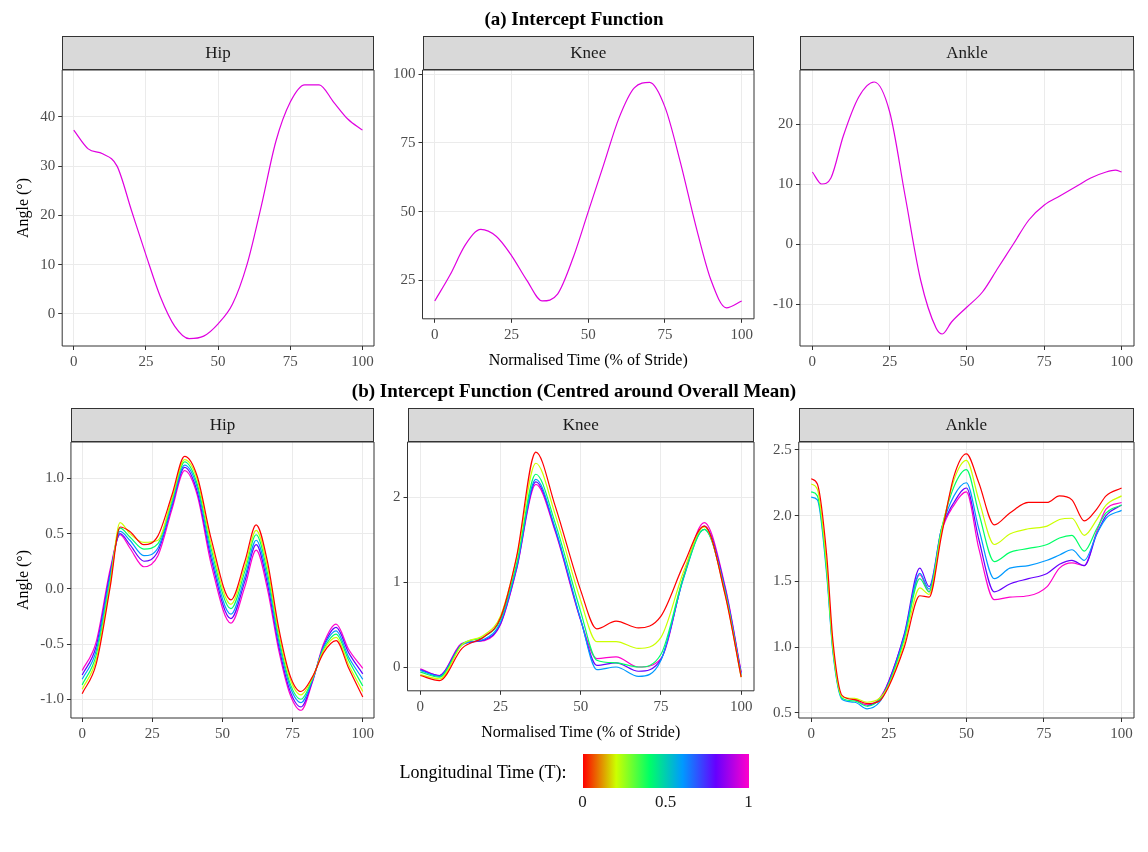 This screenshot has height=852, width=1148. I want to click on y-tick-label: 1, so click(397, 581).